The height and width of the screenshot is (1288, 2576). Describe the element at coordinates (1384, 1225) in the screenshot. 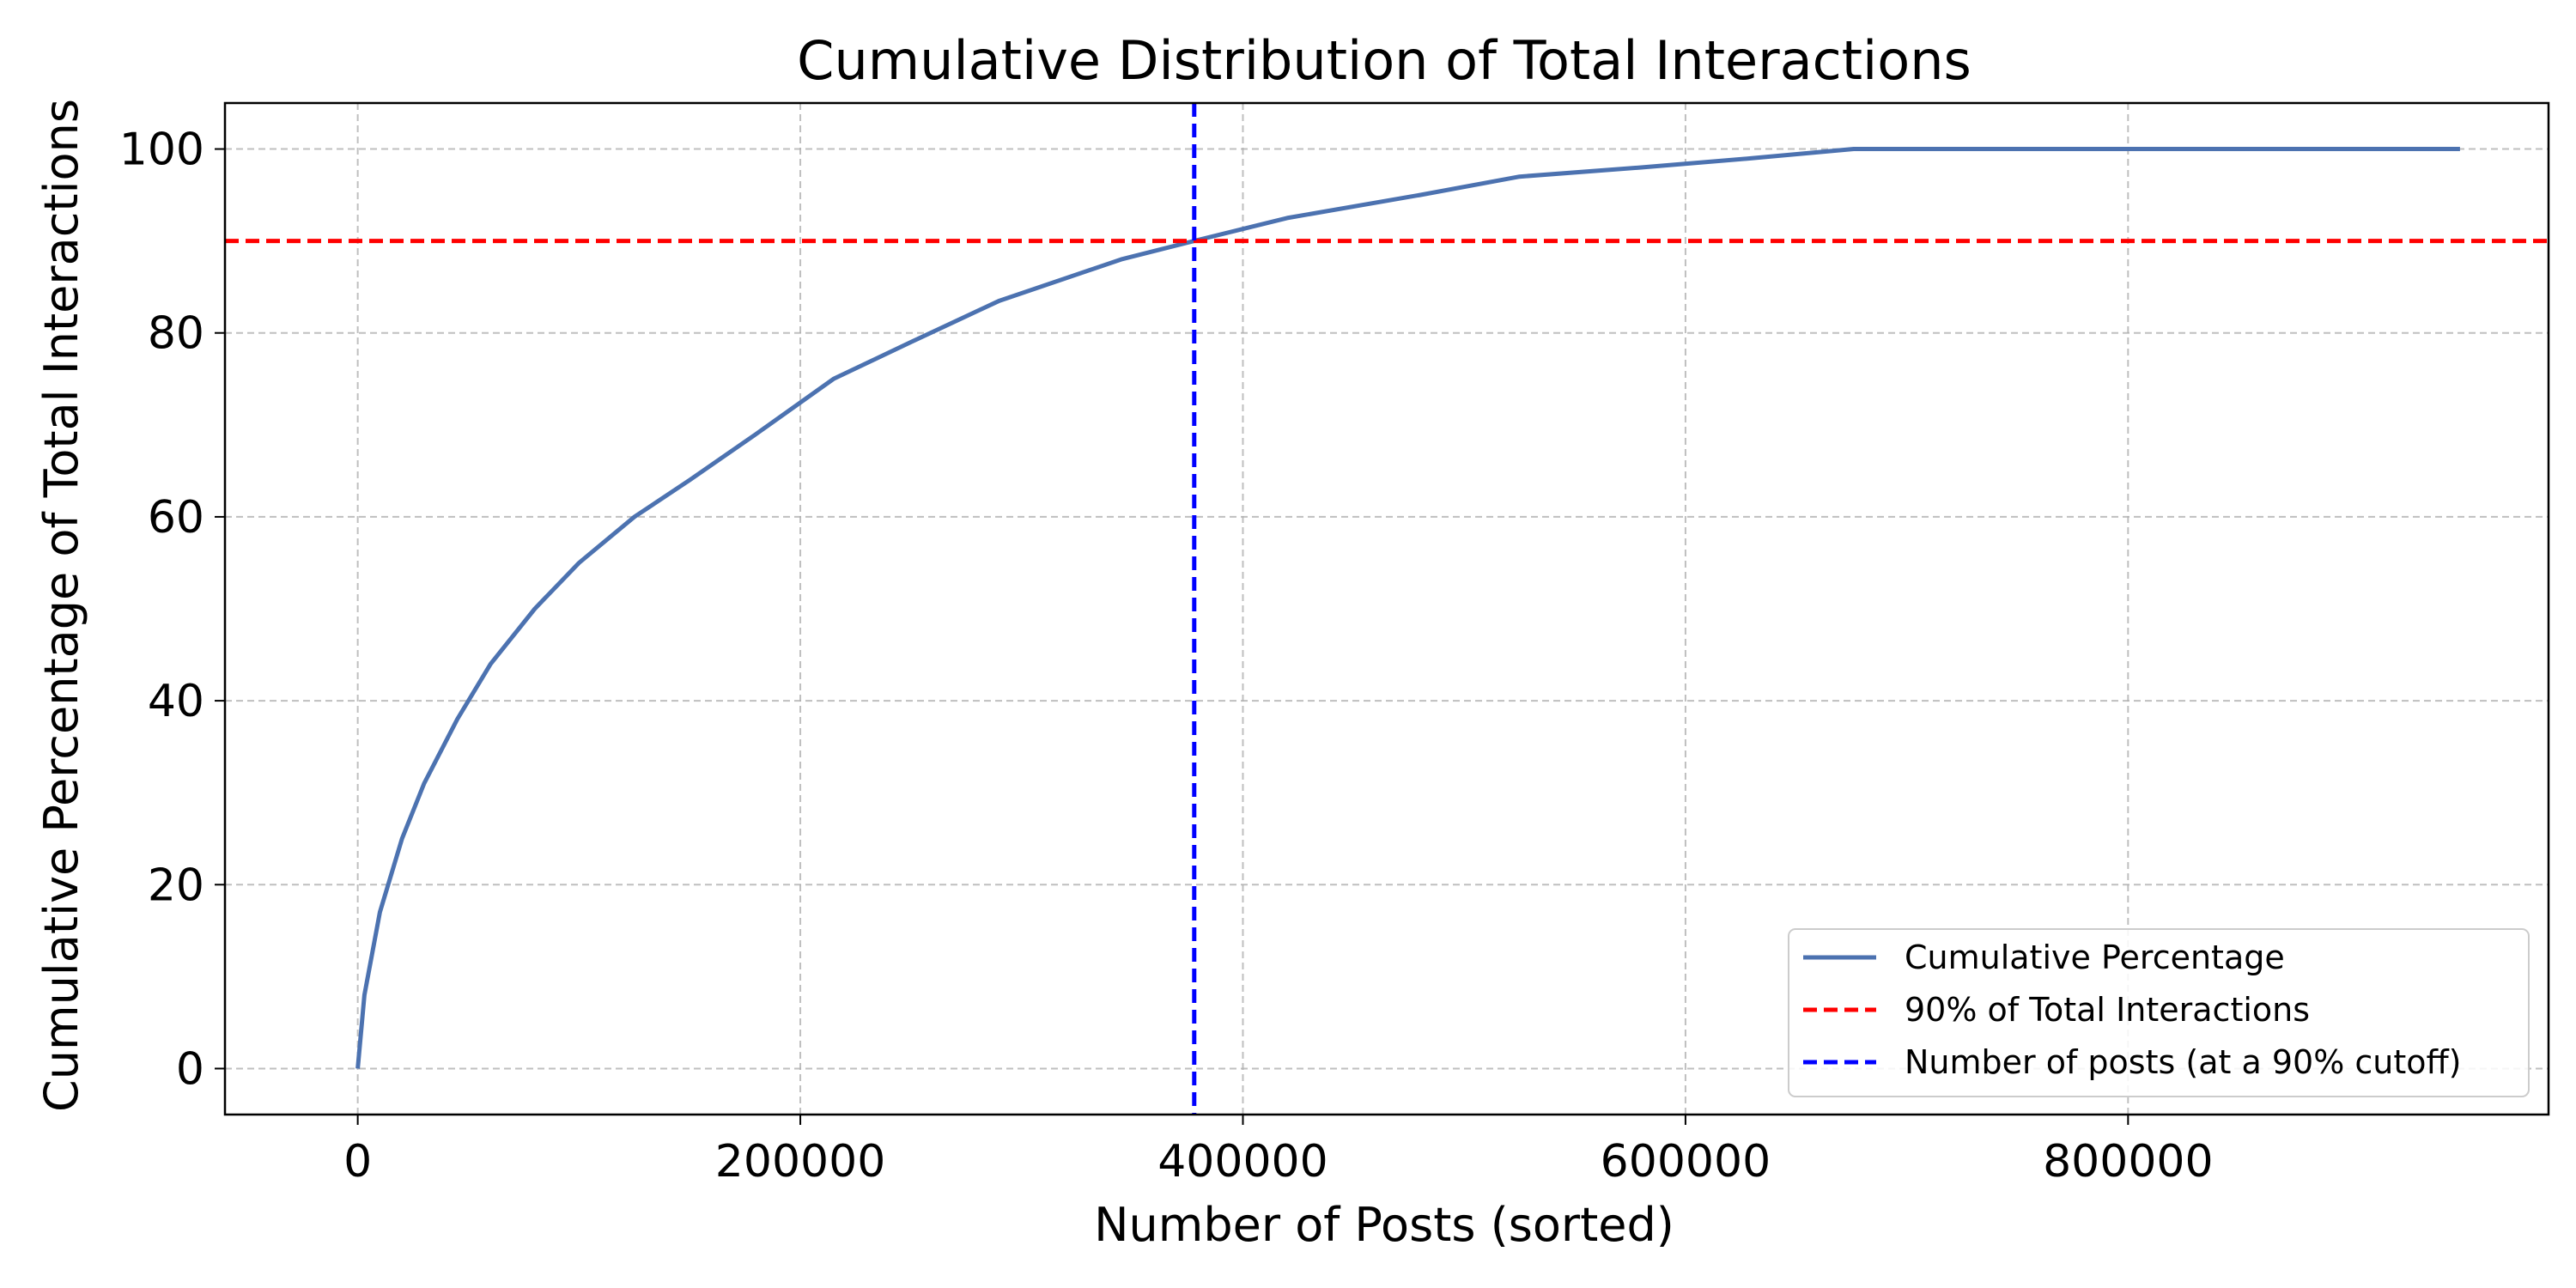

I see `x-axis-label: Number of Posts (sorted)` at that location.